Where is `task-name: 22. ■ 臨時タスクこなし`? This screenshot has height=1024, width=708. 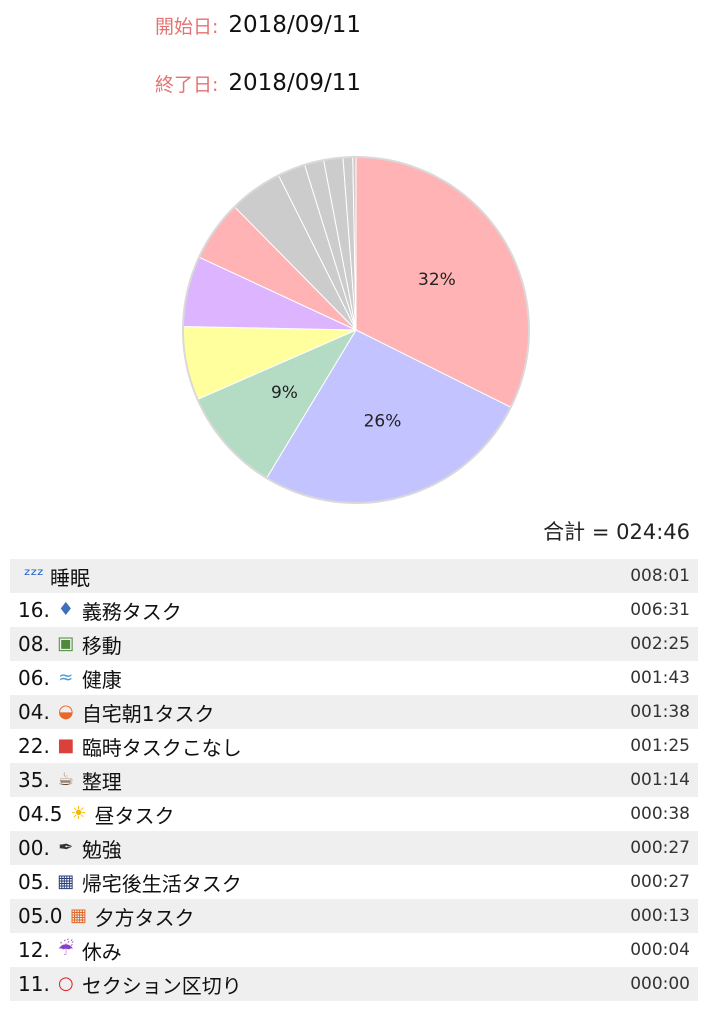 task-name: 22. ■ 臨時タスクこなし is located at coordinates (130, 746).